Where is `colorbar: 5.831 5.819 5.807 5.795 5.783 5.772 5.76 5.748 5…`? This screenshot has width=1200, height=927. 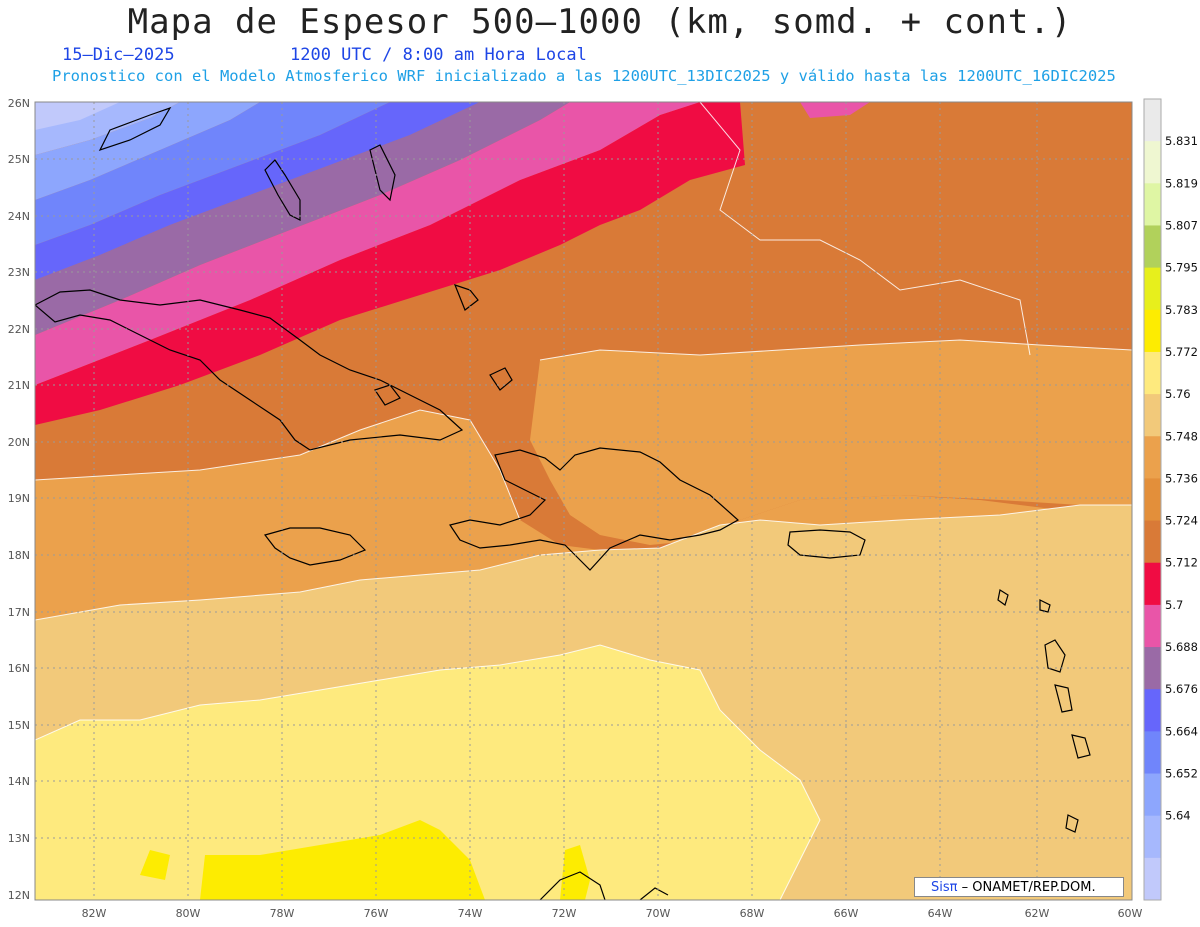
colorbar: 5.831 5.819 5.807 5.795 5.783 5.772 5.76 5.748 5… is located at coordinates (1170, 499).